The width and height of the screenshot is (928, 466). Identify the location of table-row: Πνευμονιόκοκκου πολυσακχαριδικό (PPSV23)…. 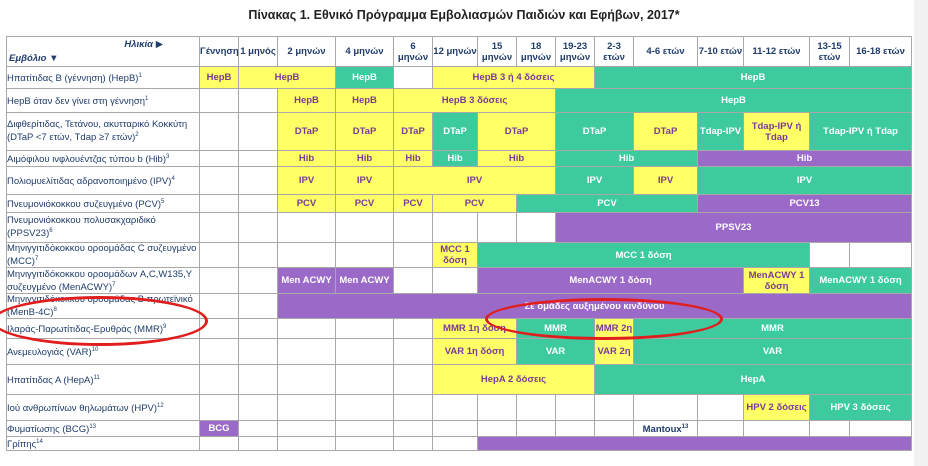
(459, 227).